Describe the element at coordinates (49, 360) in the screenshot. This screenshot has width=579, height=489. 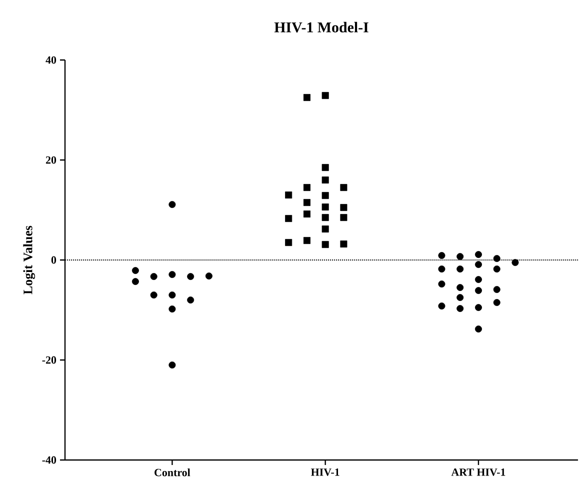
I see `y-tick-label: -20` at that location.